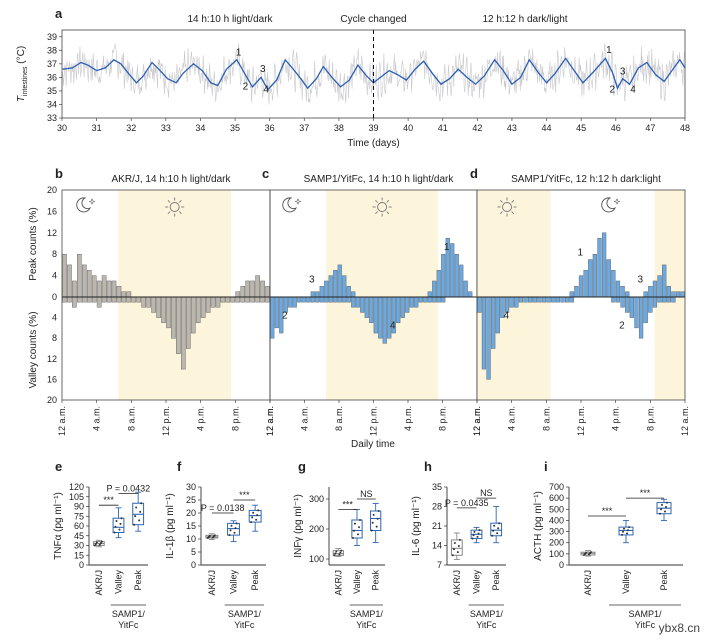 This screenshot has height=643, width=711. Describe the element at coordinates (191, 487) in the screenshot. I see `y-tick-label: 30` at that location.